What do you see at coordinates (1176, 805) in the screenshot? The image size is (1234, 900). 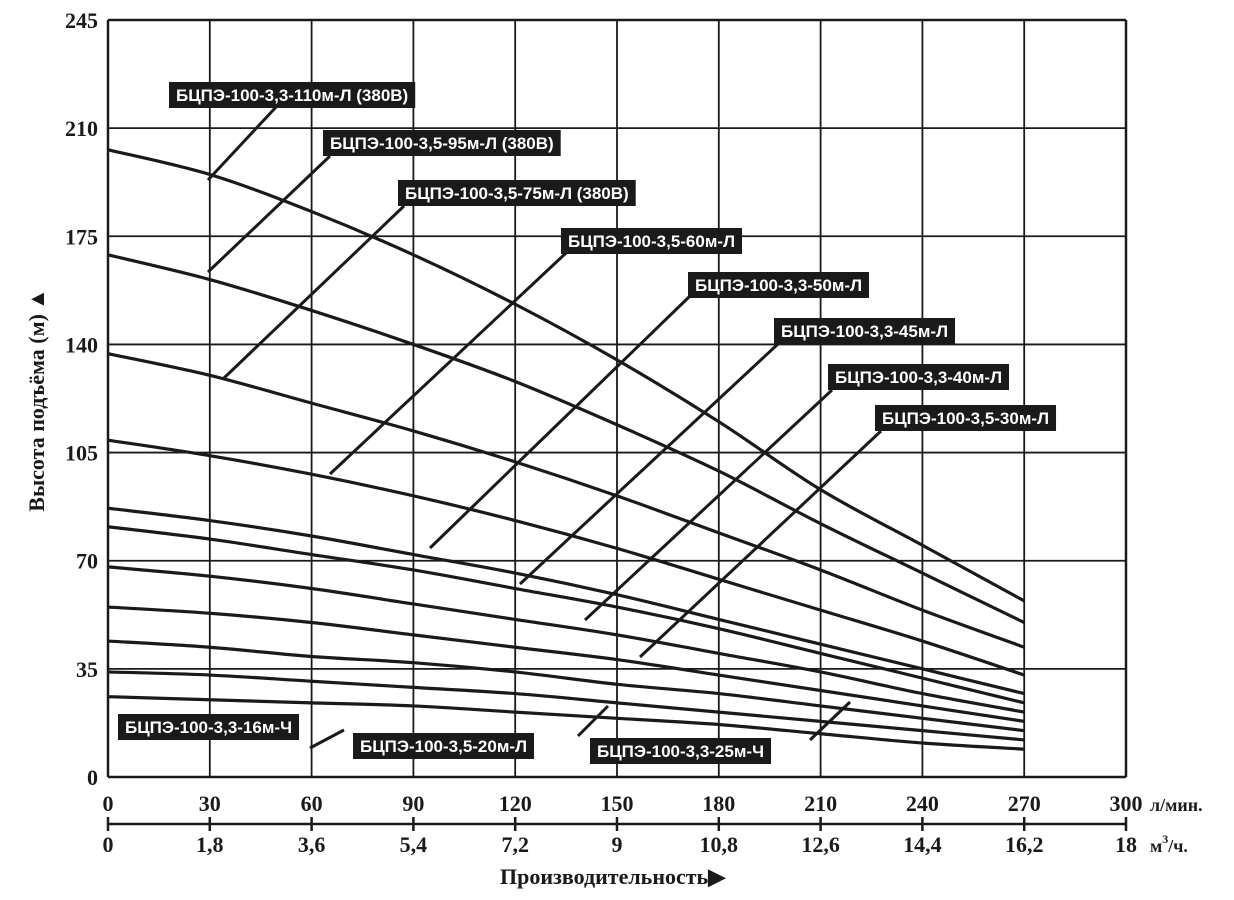 I see `x-unit-primary: л/мин.` at bounding box center [1176, 805].